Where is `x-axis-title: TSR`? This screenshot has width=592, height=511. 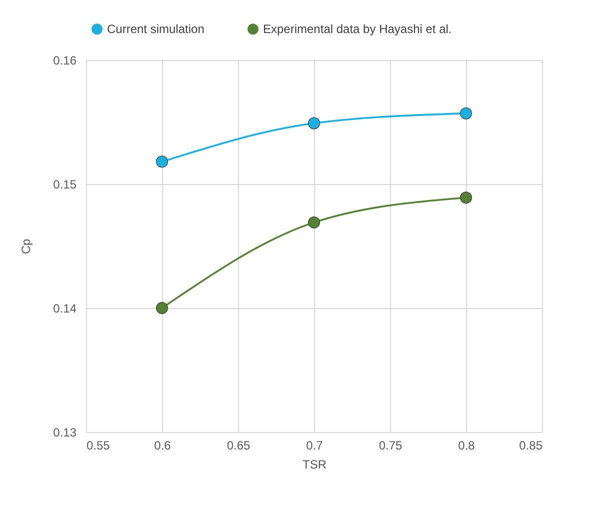
x-axis-title: TSR is located at coordinates (314, 465).